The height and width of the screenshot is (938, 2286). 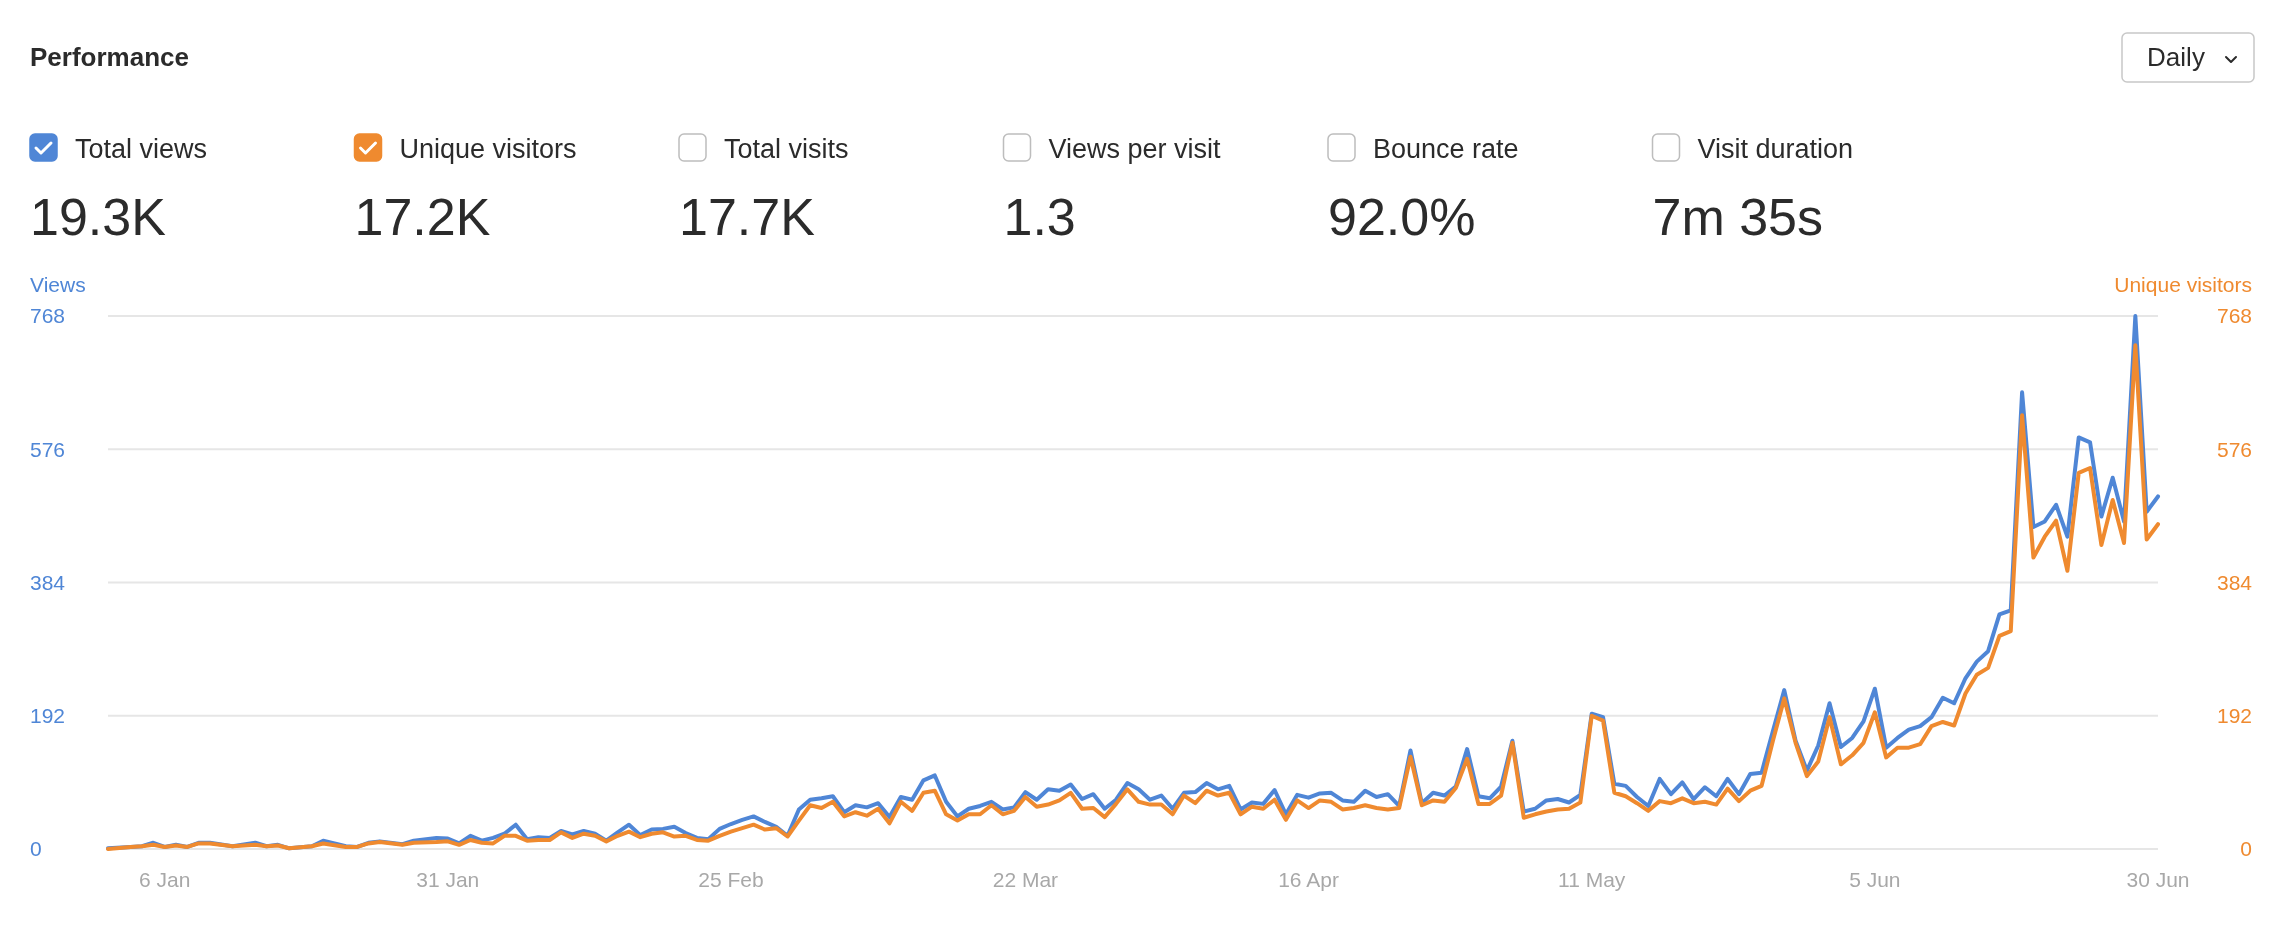 I want to click on y2-tick-label: 576, so click(x=2234, y=449).